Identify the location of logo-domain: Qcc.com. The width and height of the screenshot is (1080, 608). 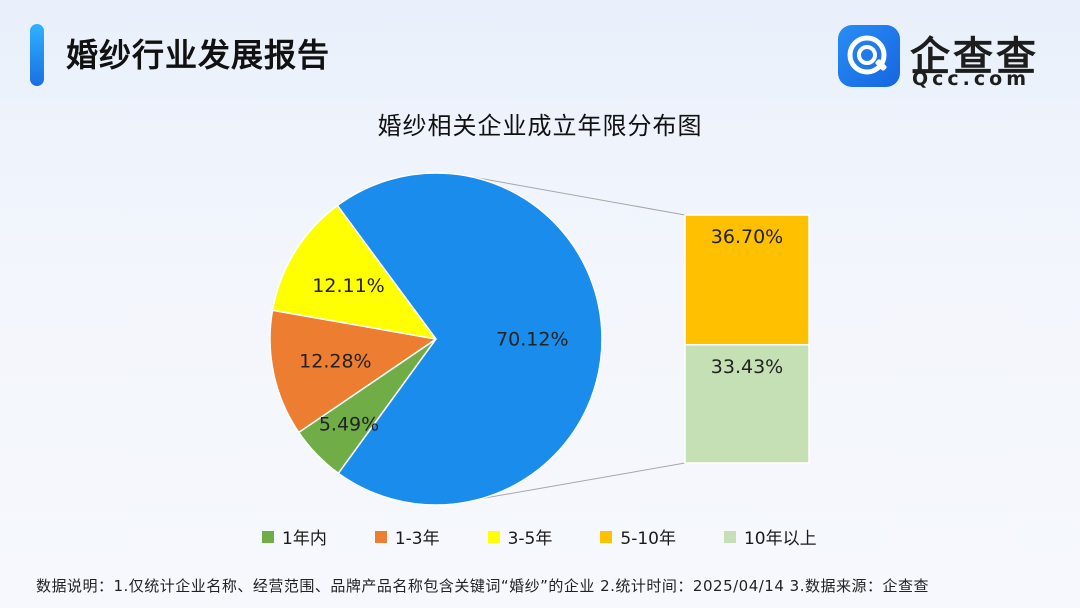
(971, 79).